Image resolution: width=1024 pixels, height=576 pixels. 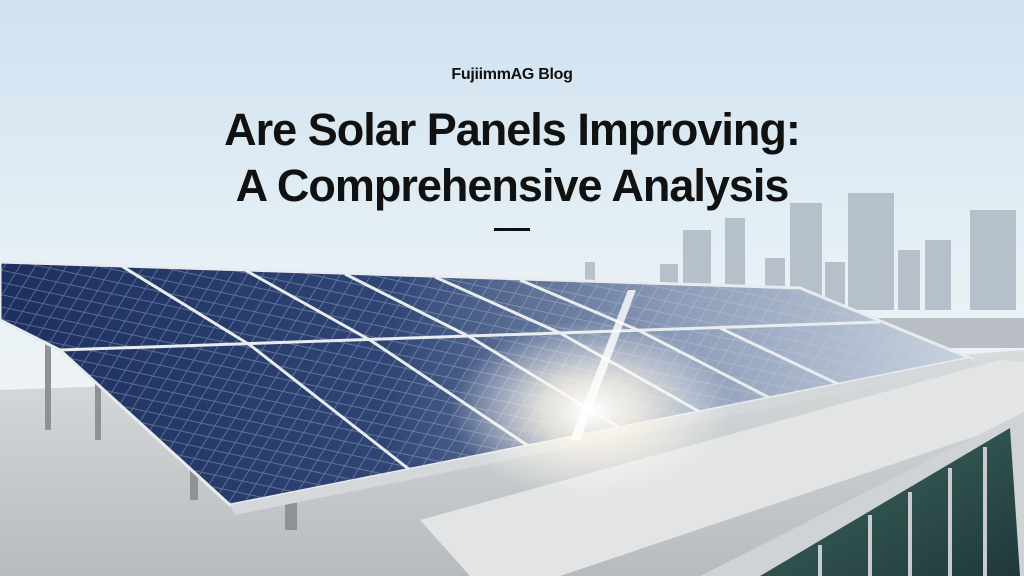 What do you see at coordinates (512, 129) in the screenshot?
I see `title-line: Are Solar Panels Improving:` at bounding box center [512, 129].